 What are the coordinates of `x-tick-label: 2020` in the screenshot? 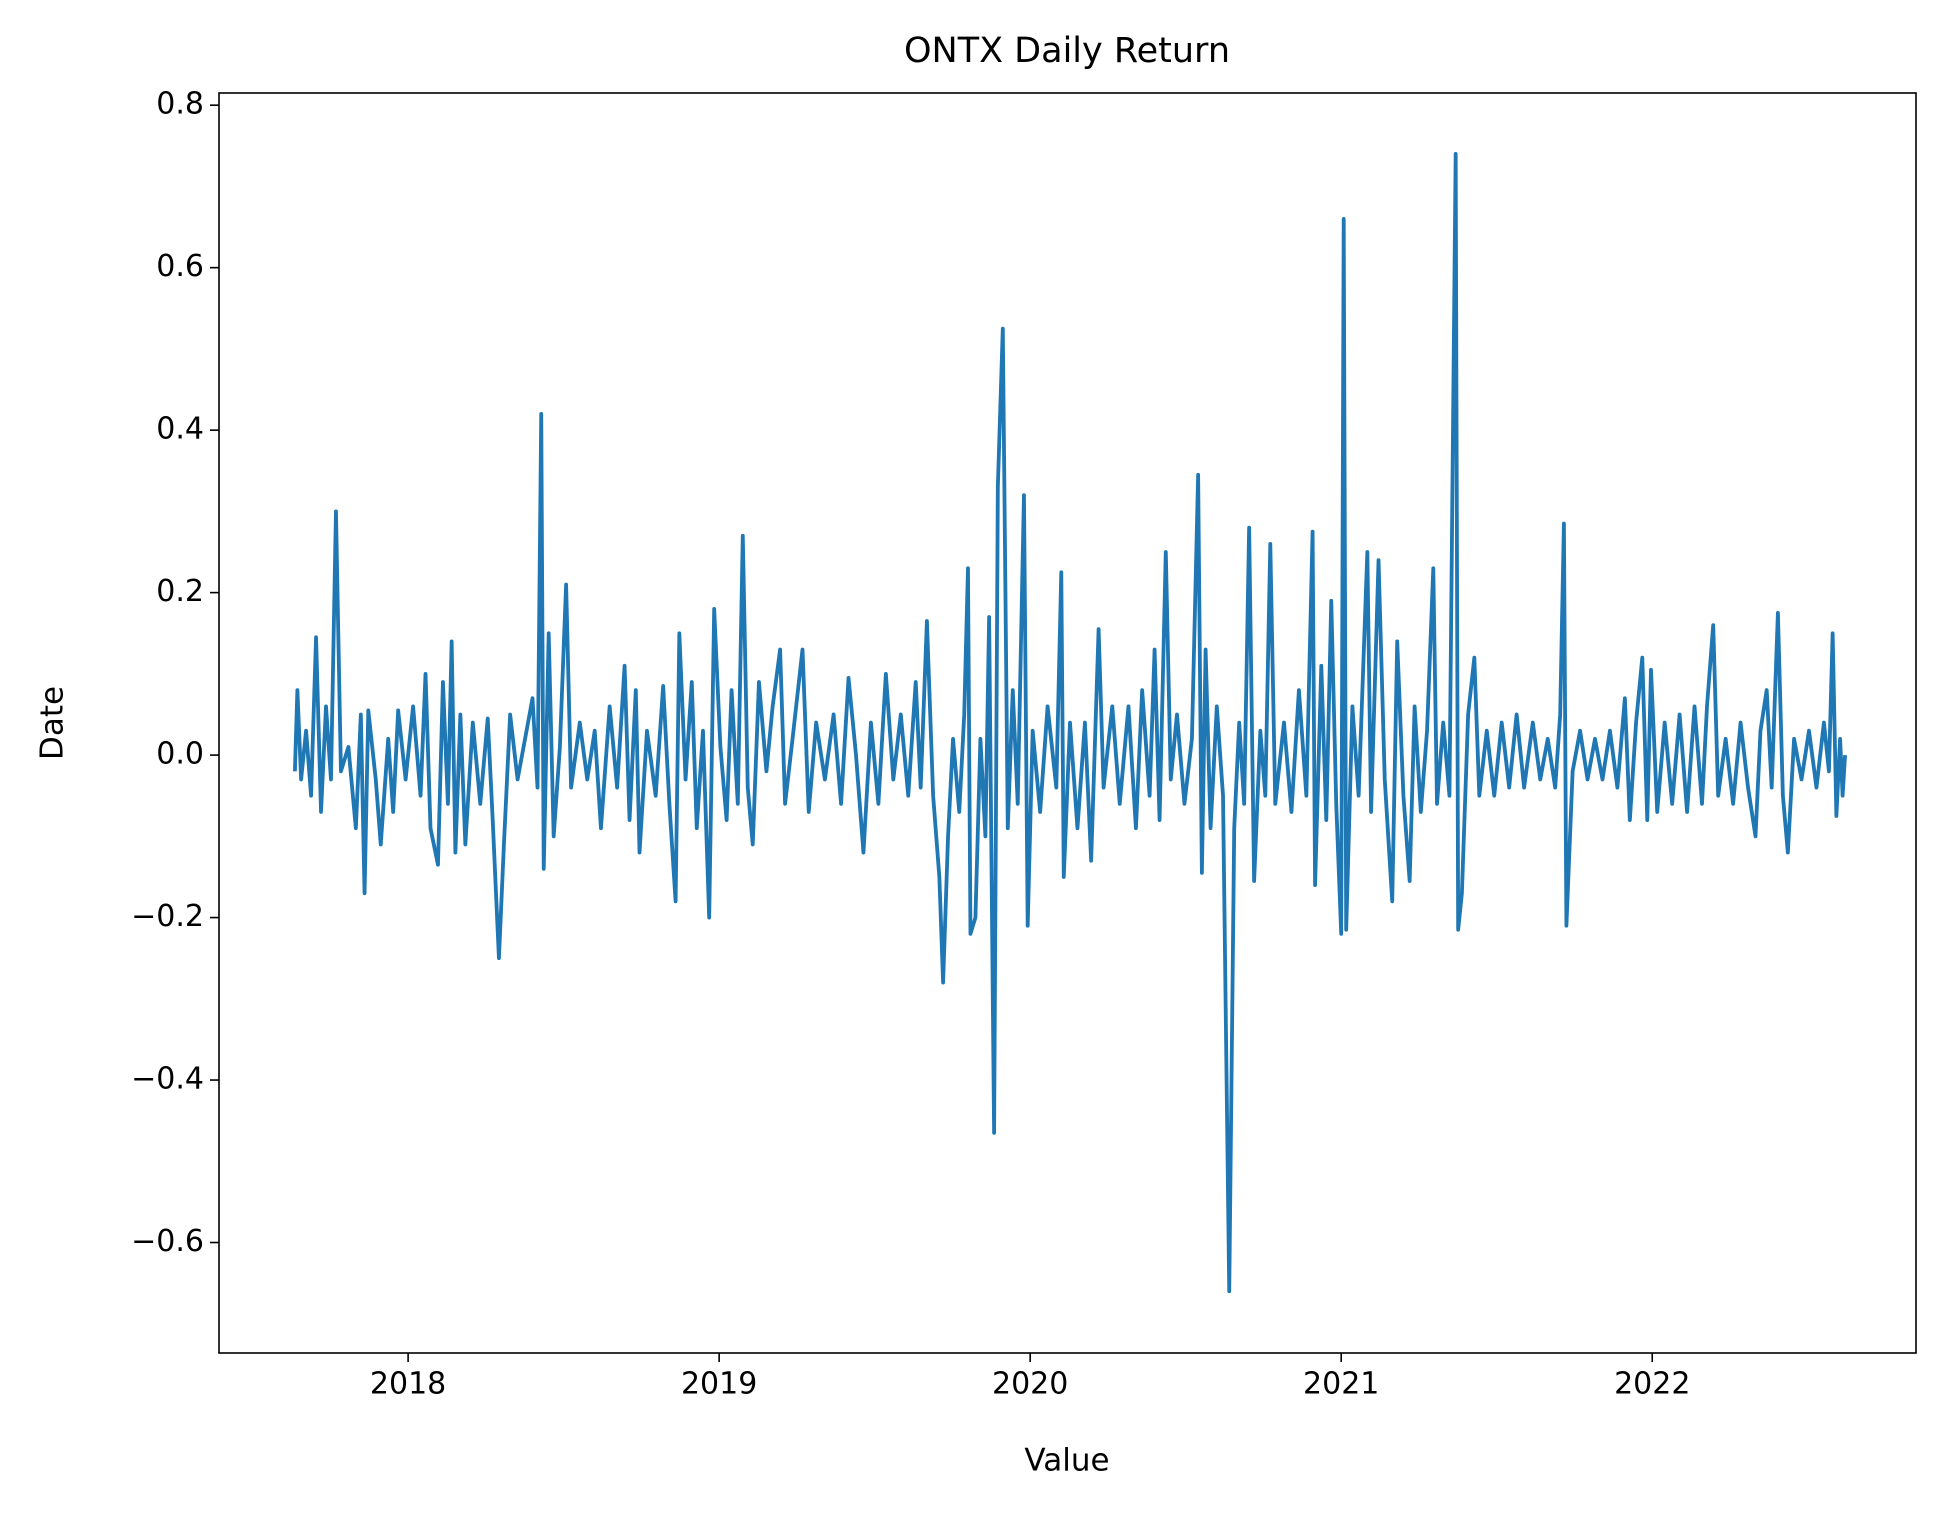 It's located at (1030, 1384).